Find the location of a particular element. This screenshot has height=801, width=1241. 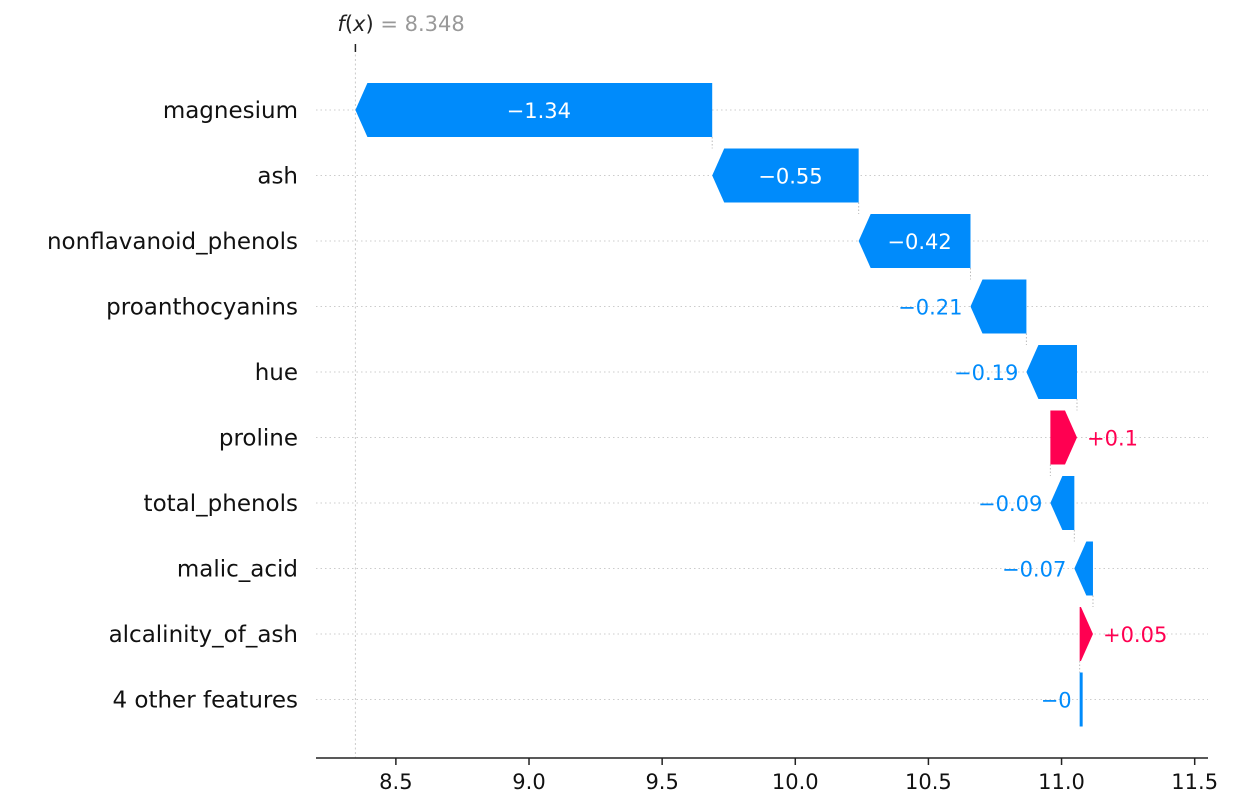

bar-value-label: −0.21 is located at coordinates (930, 308).